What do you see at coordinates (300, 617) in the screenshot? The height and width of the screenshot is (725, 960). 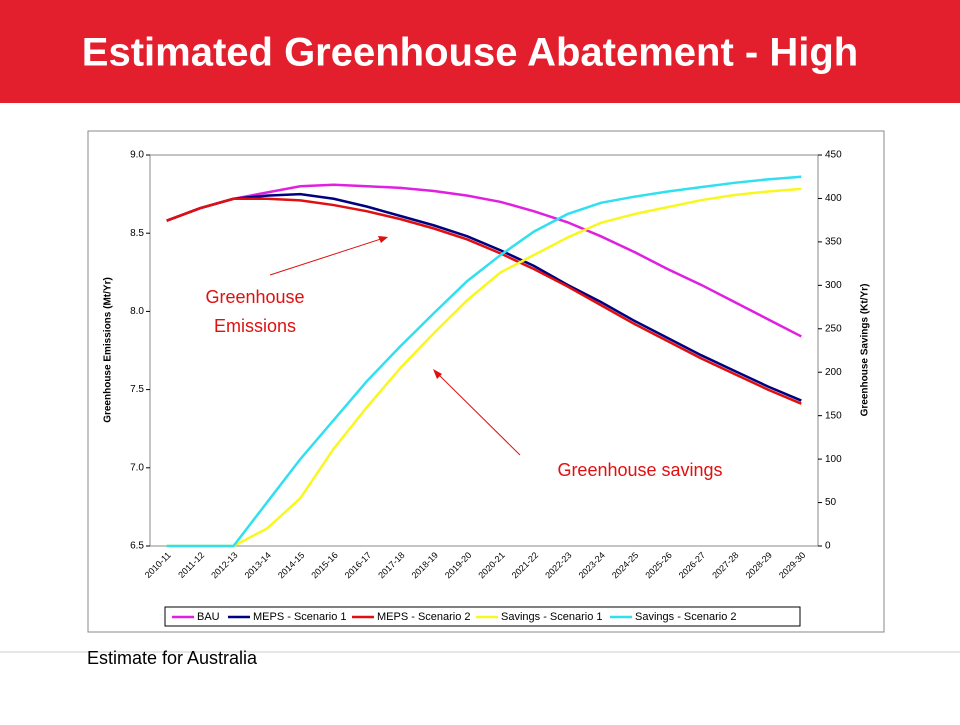 I see `legend-label: MEPS - Scenario 1` at bounding box center [300, 617].